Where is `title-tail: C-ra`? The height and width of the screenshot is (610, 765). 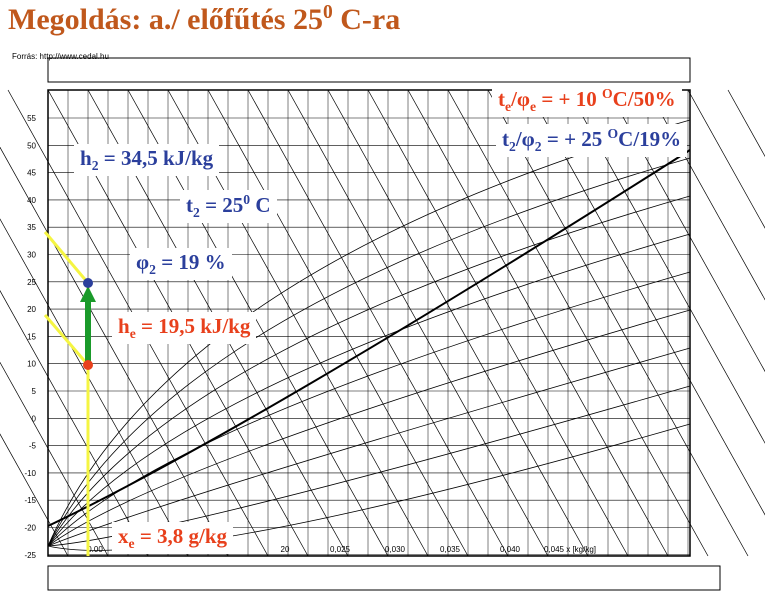 title-tail: C-ra is located at coordinates (366, 19).